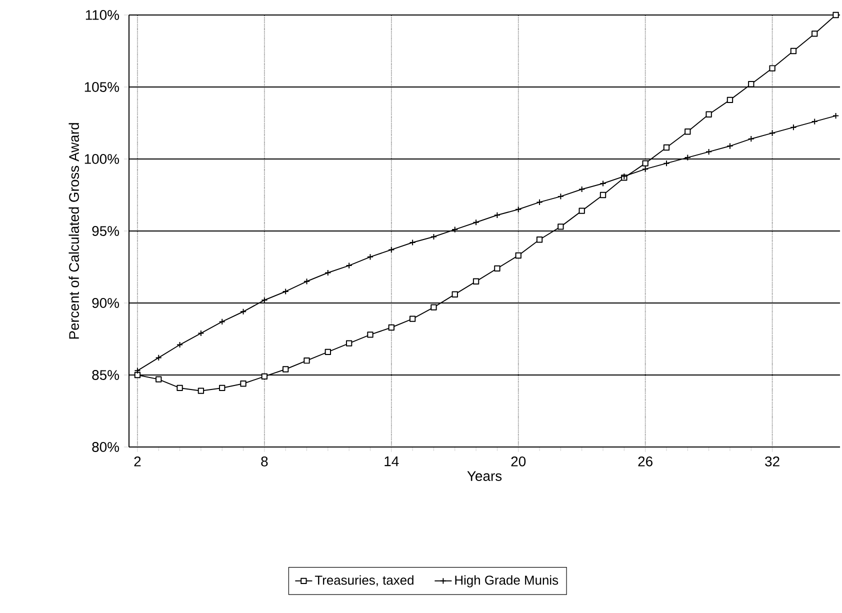  I want to click on x-tick-label: 14, so click(391, 461).